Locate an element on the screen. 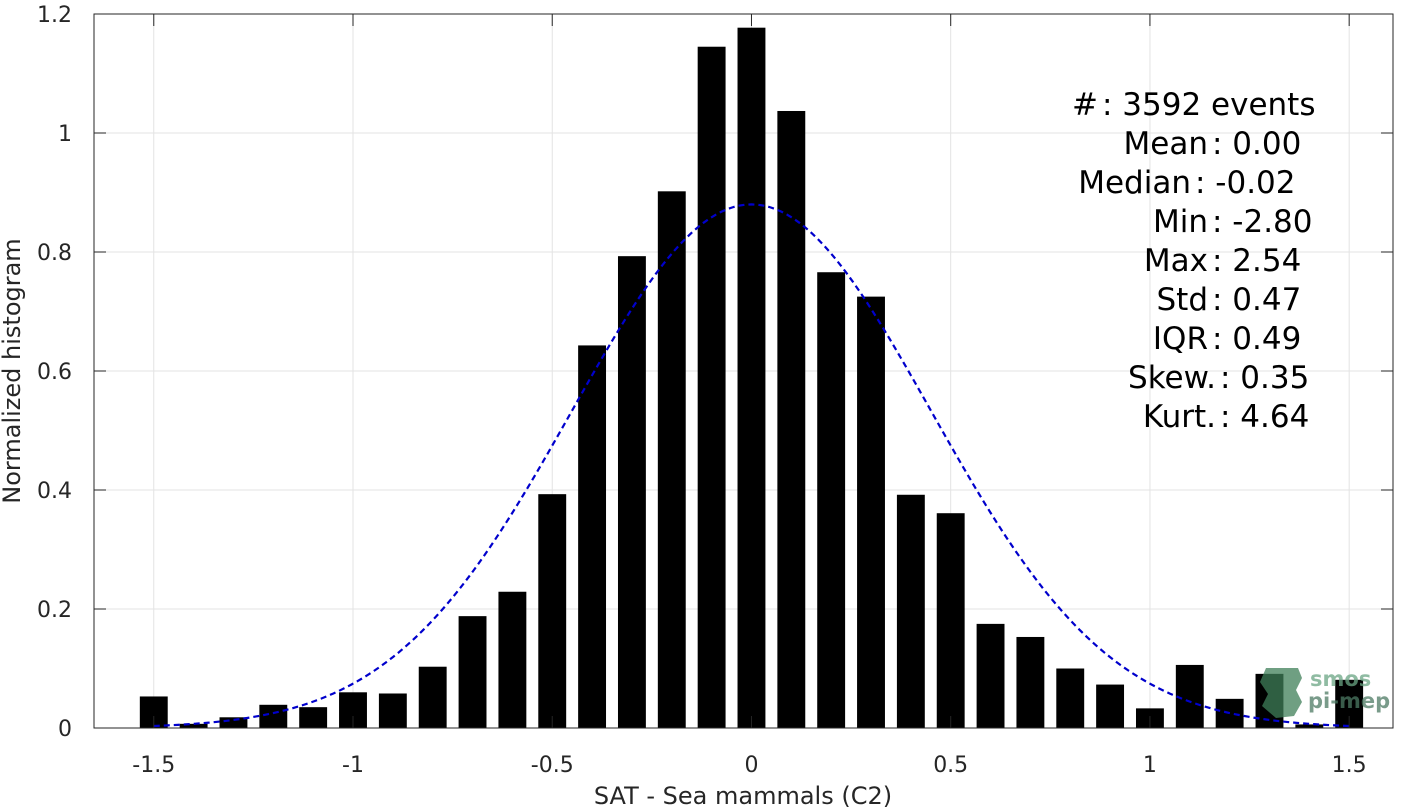  stat-value: : -2.80 is located at coordinates (1262, 222).